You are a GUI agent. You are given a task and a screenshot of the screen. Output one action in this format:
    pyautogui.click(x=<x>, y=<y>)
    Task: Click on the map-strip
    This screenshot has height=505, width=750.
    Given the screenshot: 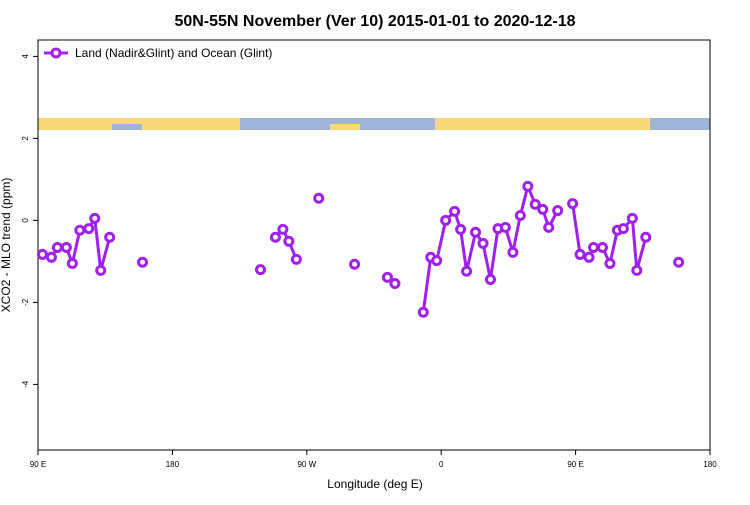 What is the action you would take?
    pyautogui.click(x=374, y=124)
    